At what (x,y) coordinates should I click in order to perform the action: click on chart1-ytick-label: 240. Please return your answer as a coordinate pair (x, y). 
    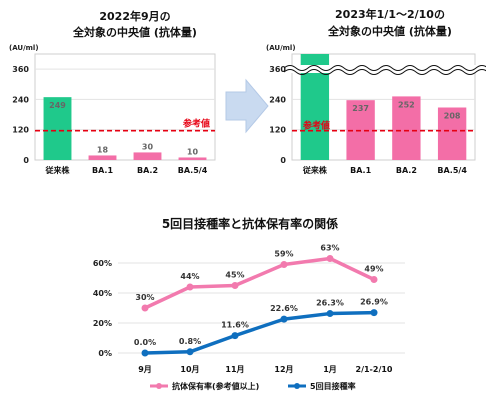
    Looking at the image, I should click on (20, 99).